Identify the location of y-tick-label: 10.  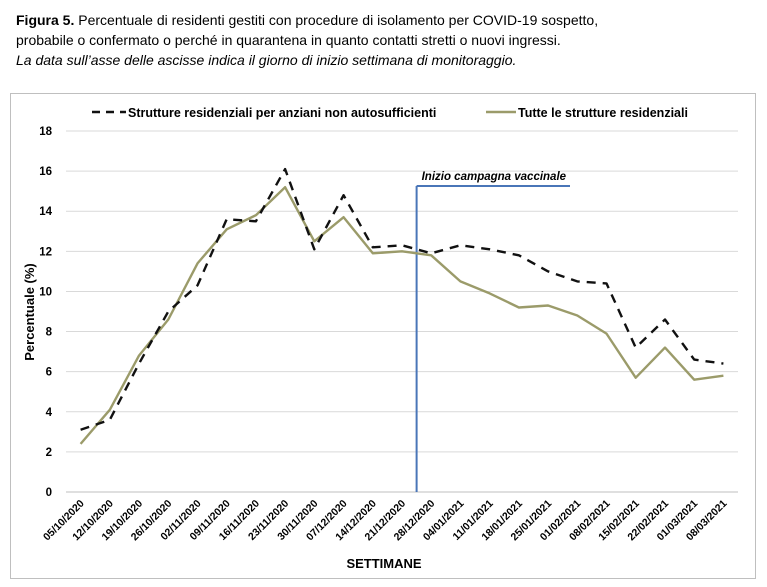
(45, 292).